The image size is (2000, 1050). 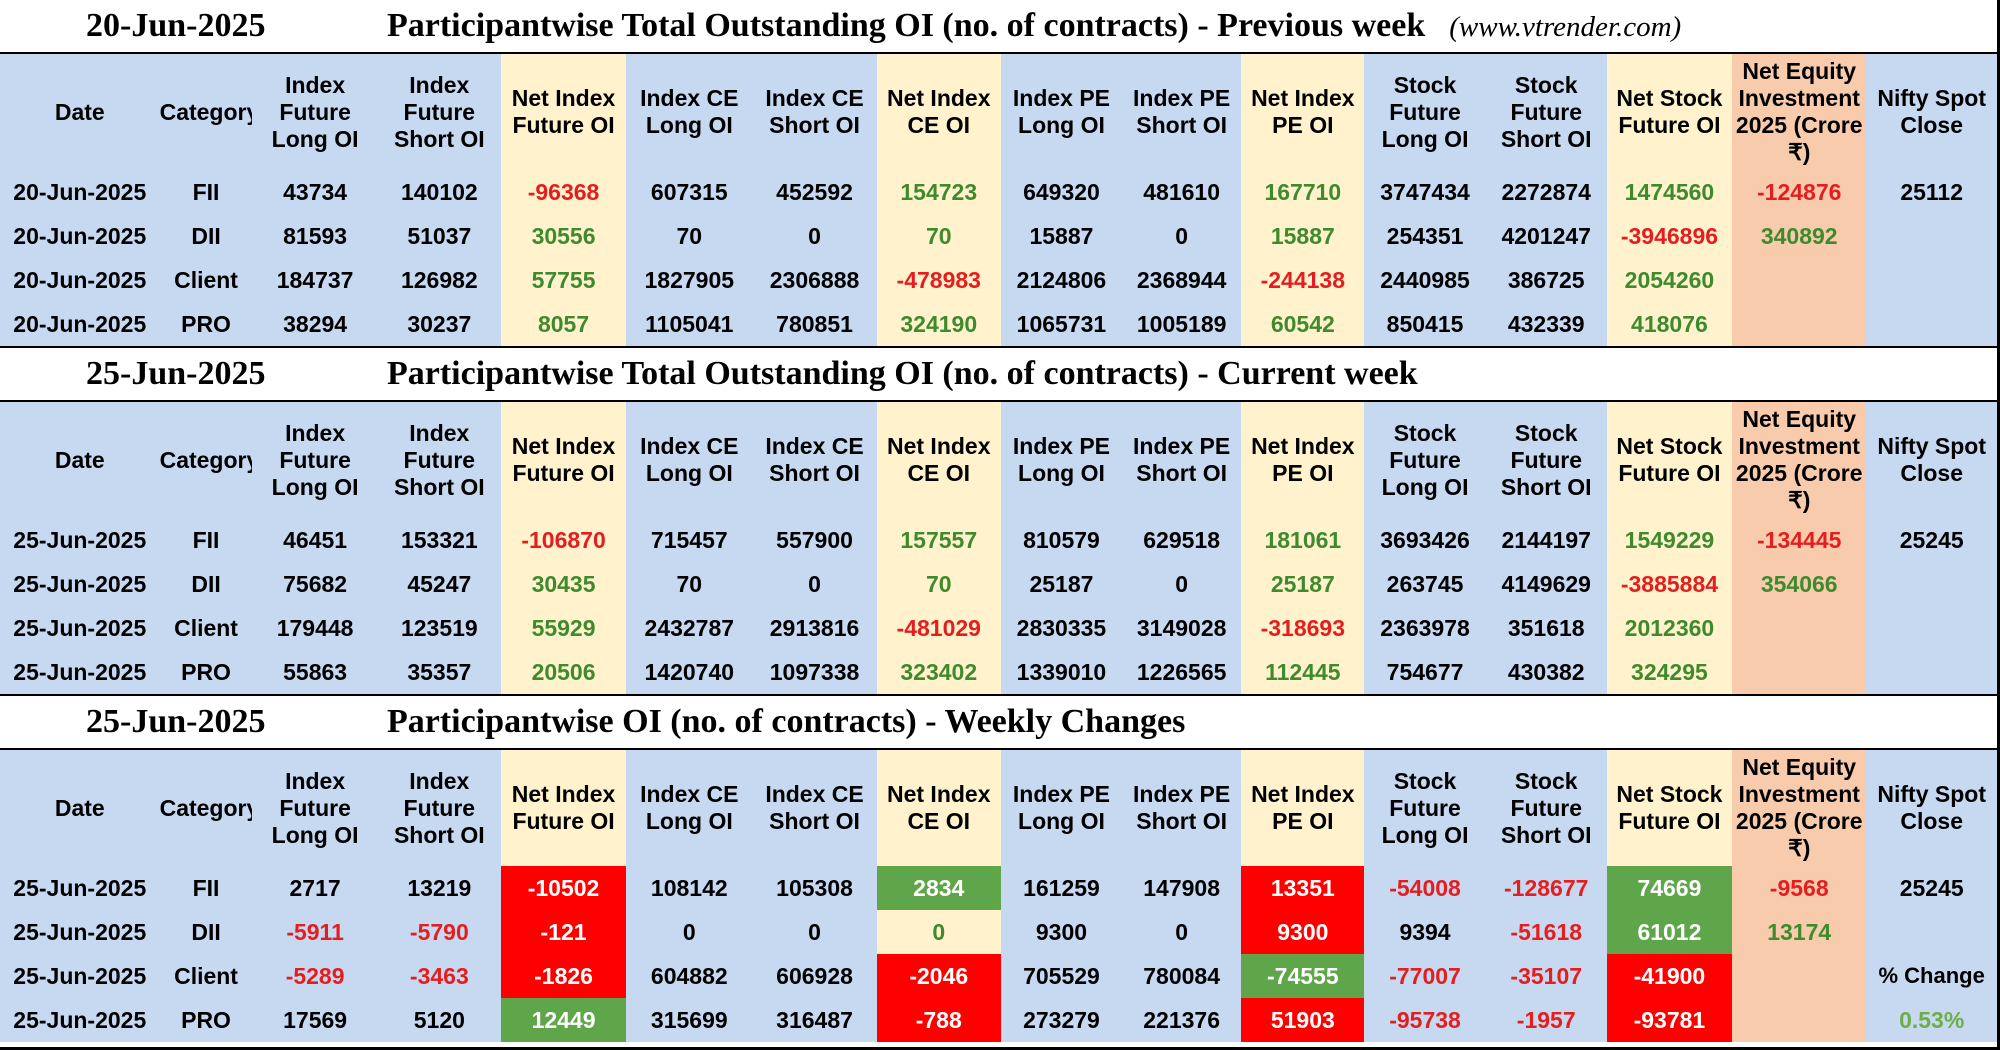 What do you see at coordinates (439, 976) in the screenshot?
I see `cell-ifs: -3463` at bounding box center [439, 976].